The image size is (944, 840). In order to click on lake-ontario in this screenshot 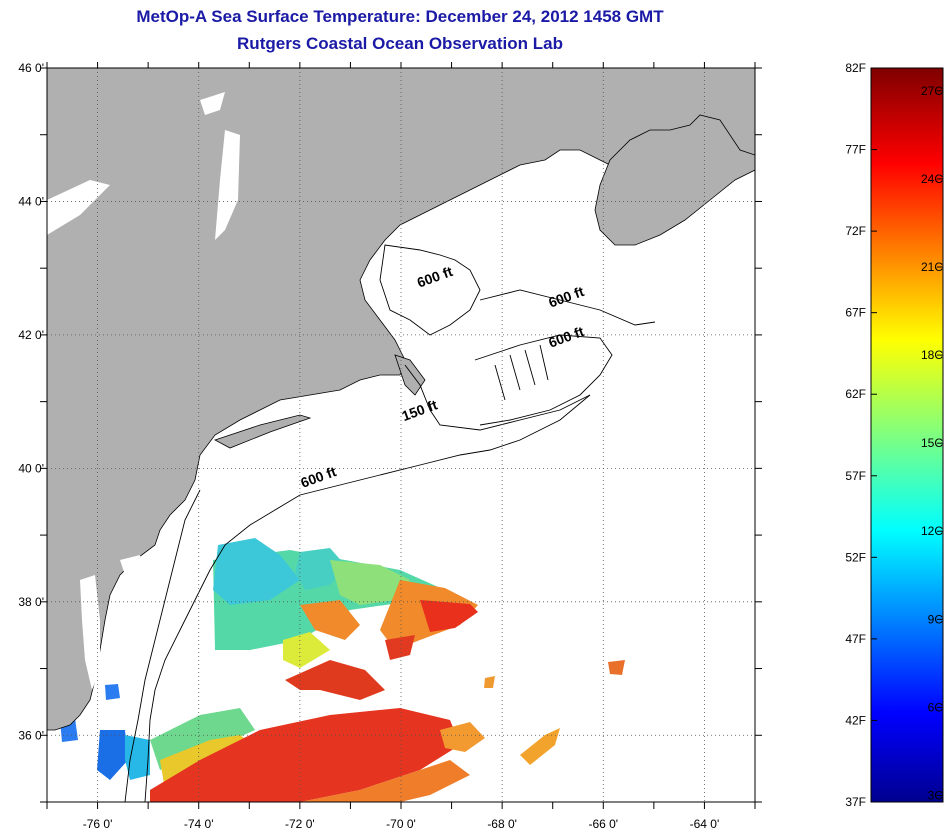, I will do `click(78, 207)`.